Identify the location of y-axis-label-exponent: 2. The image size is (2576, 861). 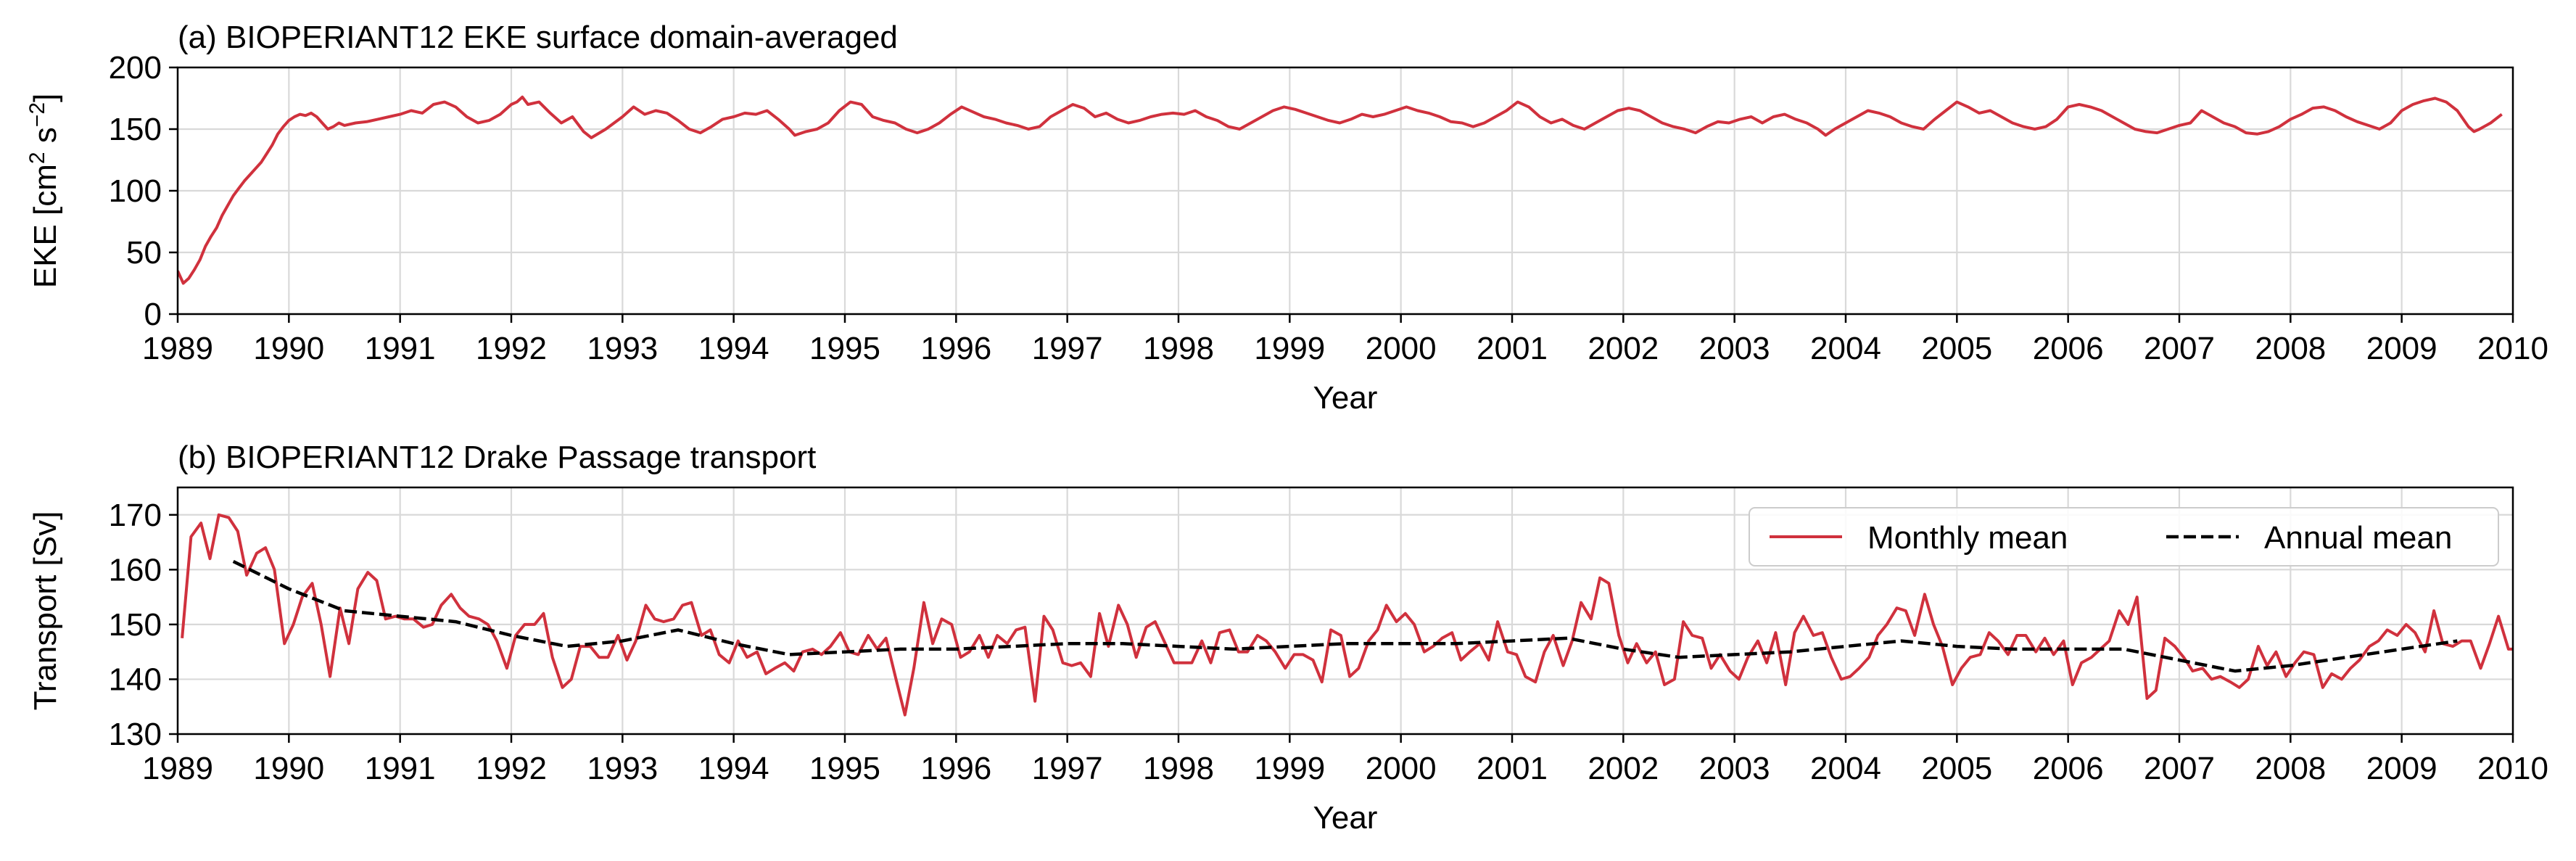
(37, 158).